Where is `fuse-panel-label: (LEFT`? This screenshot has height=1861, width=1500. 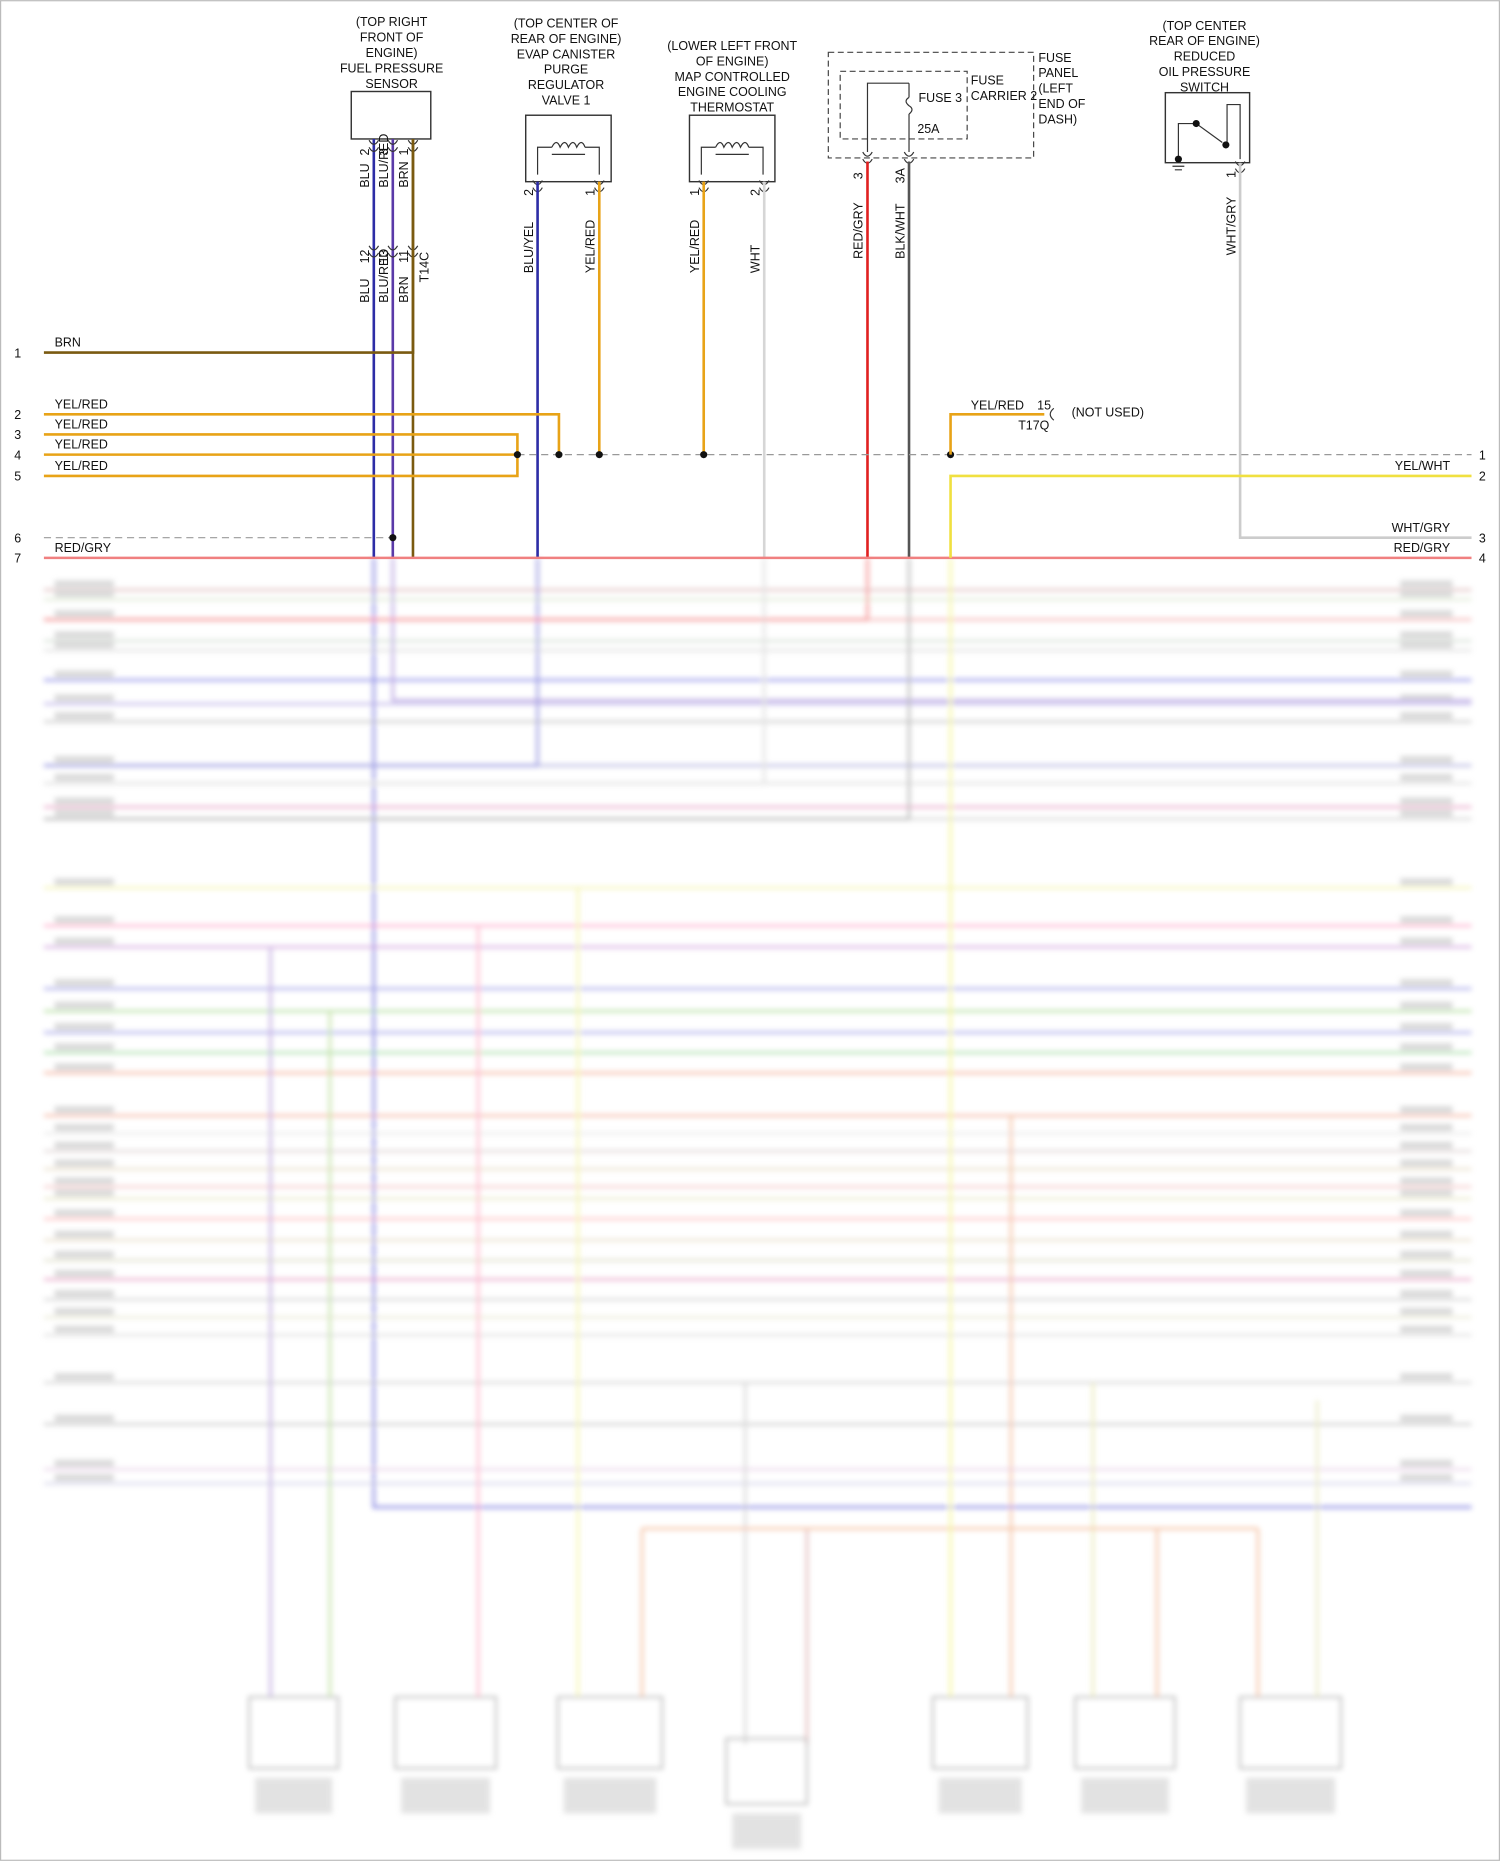 fuse-panel-label: (LEFT is located at coordinates (1055, 89).